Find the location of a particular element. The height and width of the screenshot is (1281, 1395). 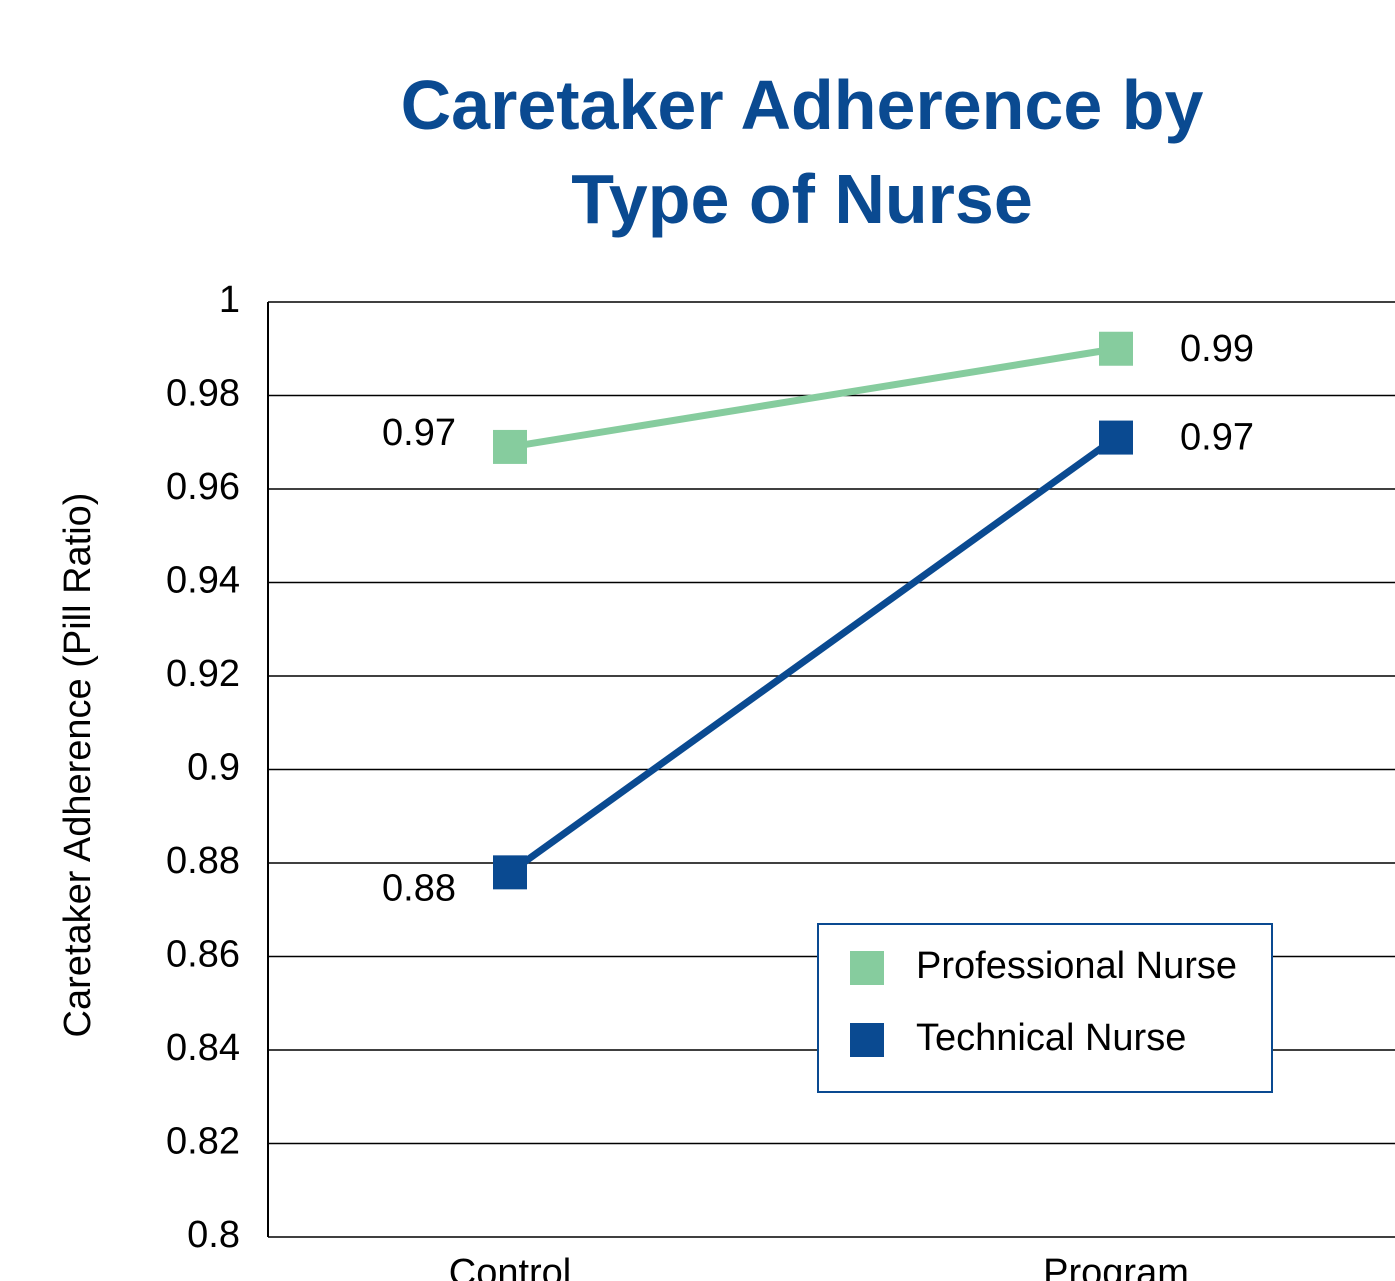

y-tick-label: 0.94 is located at coordinates (203, 581).